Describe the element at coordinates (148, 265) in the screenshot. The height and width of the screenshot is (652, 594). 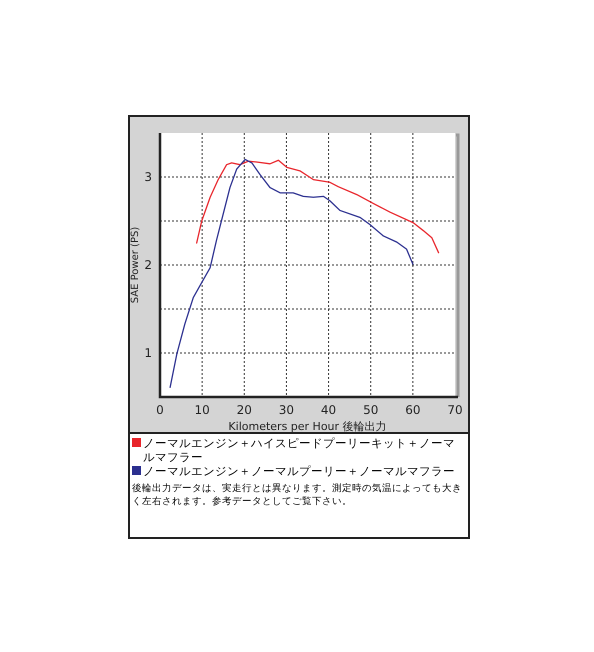
I see `y-tick-label: 2` at that location.